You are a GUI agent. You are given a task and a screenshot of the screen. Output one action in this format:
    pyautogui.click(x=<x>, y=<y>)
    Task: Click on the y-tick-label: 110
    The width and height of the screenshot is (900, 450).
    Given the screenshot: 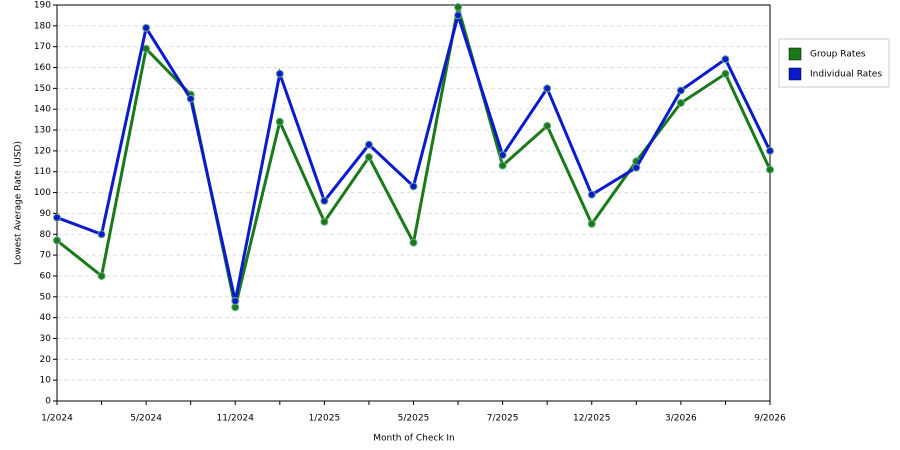 What is the action you would take?
    pyautogui.click(x=42, y=172)
    